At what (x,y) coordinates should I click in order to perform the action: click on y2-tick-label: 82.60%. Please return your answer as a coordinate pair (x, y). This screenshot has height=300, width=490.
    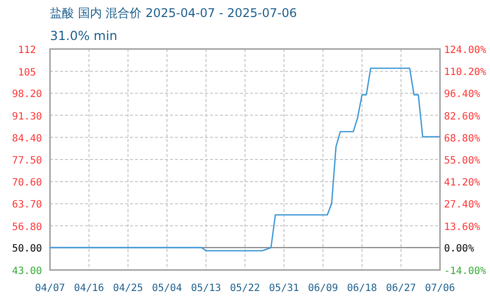
    Looking at the image, I should click on (462, 116).